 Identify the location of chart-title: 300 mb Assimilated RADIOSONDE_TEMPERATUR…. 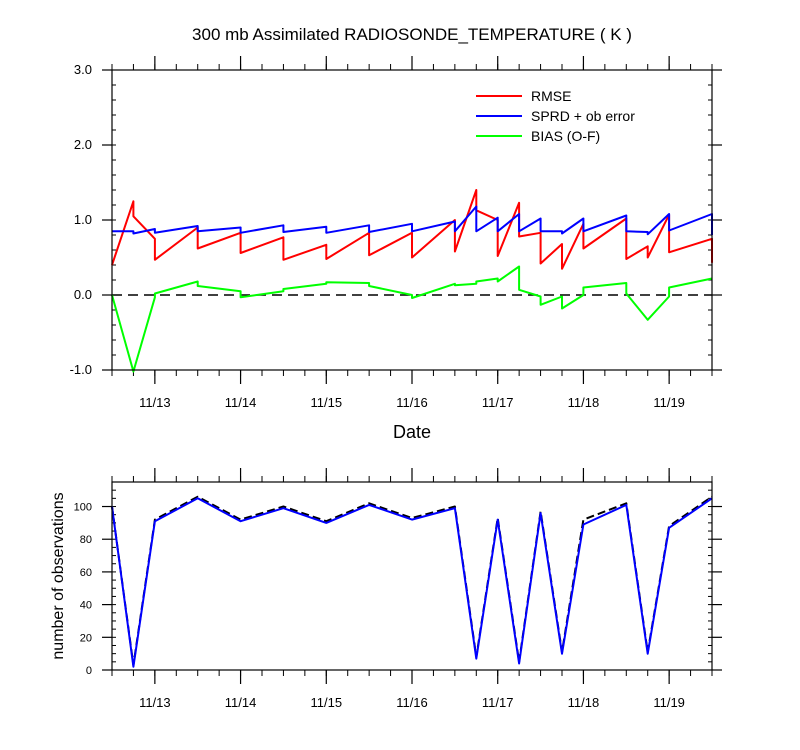
(412, 34).